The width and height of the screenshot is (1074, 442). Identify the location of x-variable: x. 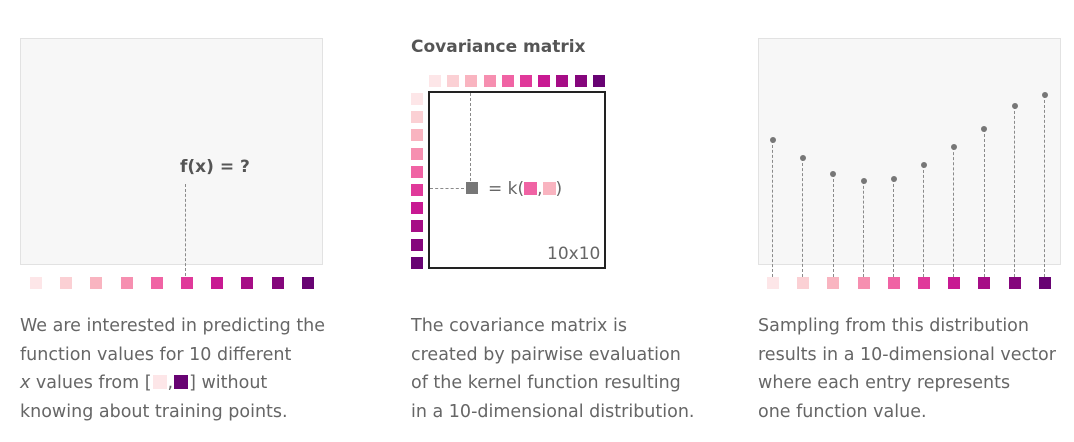
(25, 383).